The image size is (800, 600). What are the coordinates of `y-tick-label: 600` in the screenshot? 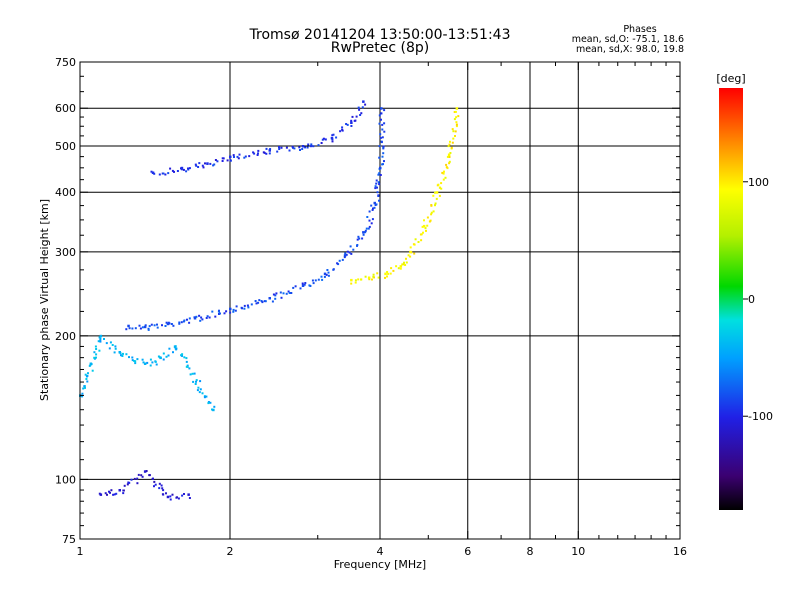 It's located at (65, 108).